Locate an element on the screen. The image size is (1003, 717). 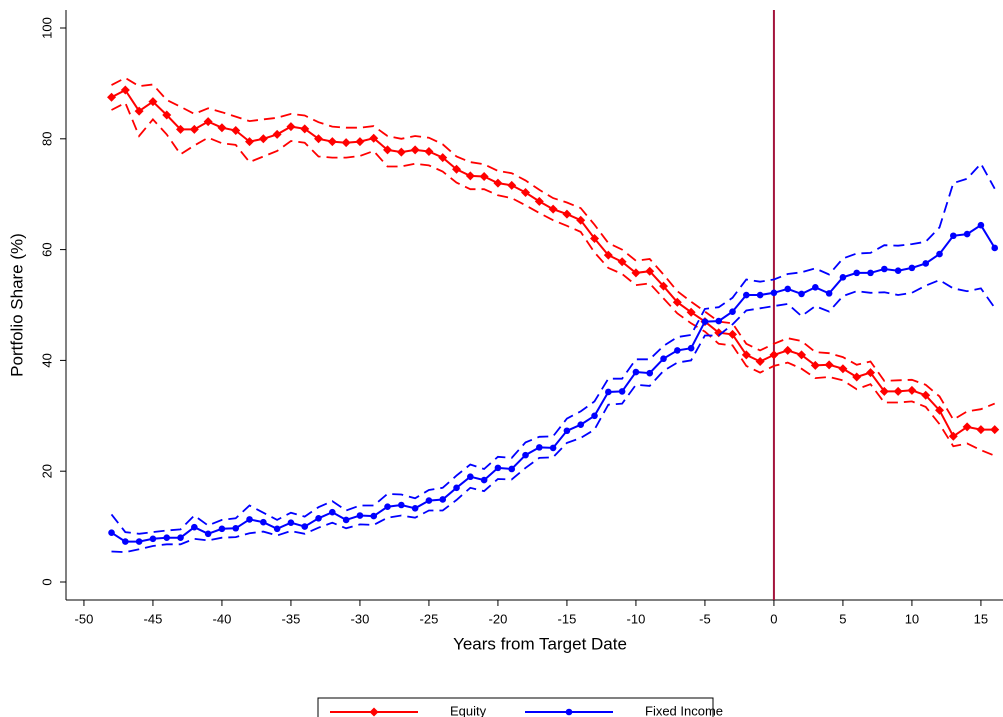
legend-marker is located at coordinates (374, 712).